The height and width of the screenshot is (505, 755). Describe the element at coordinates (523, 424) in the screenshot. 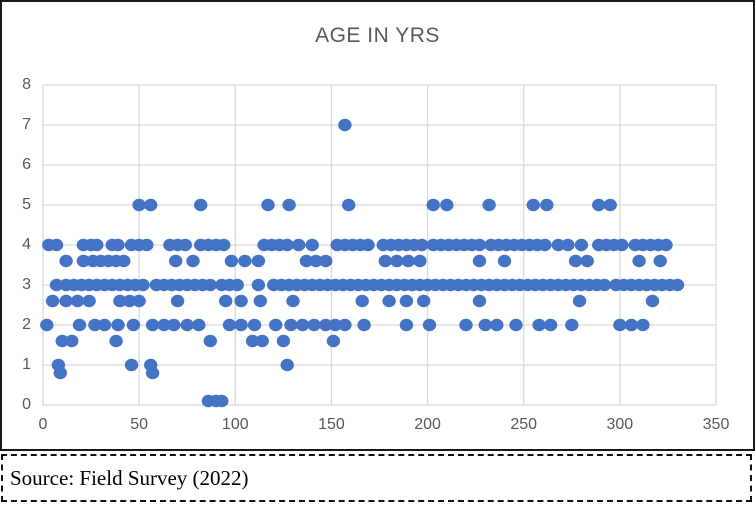

I see `x-axis-tick-label: 250` at that location.